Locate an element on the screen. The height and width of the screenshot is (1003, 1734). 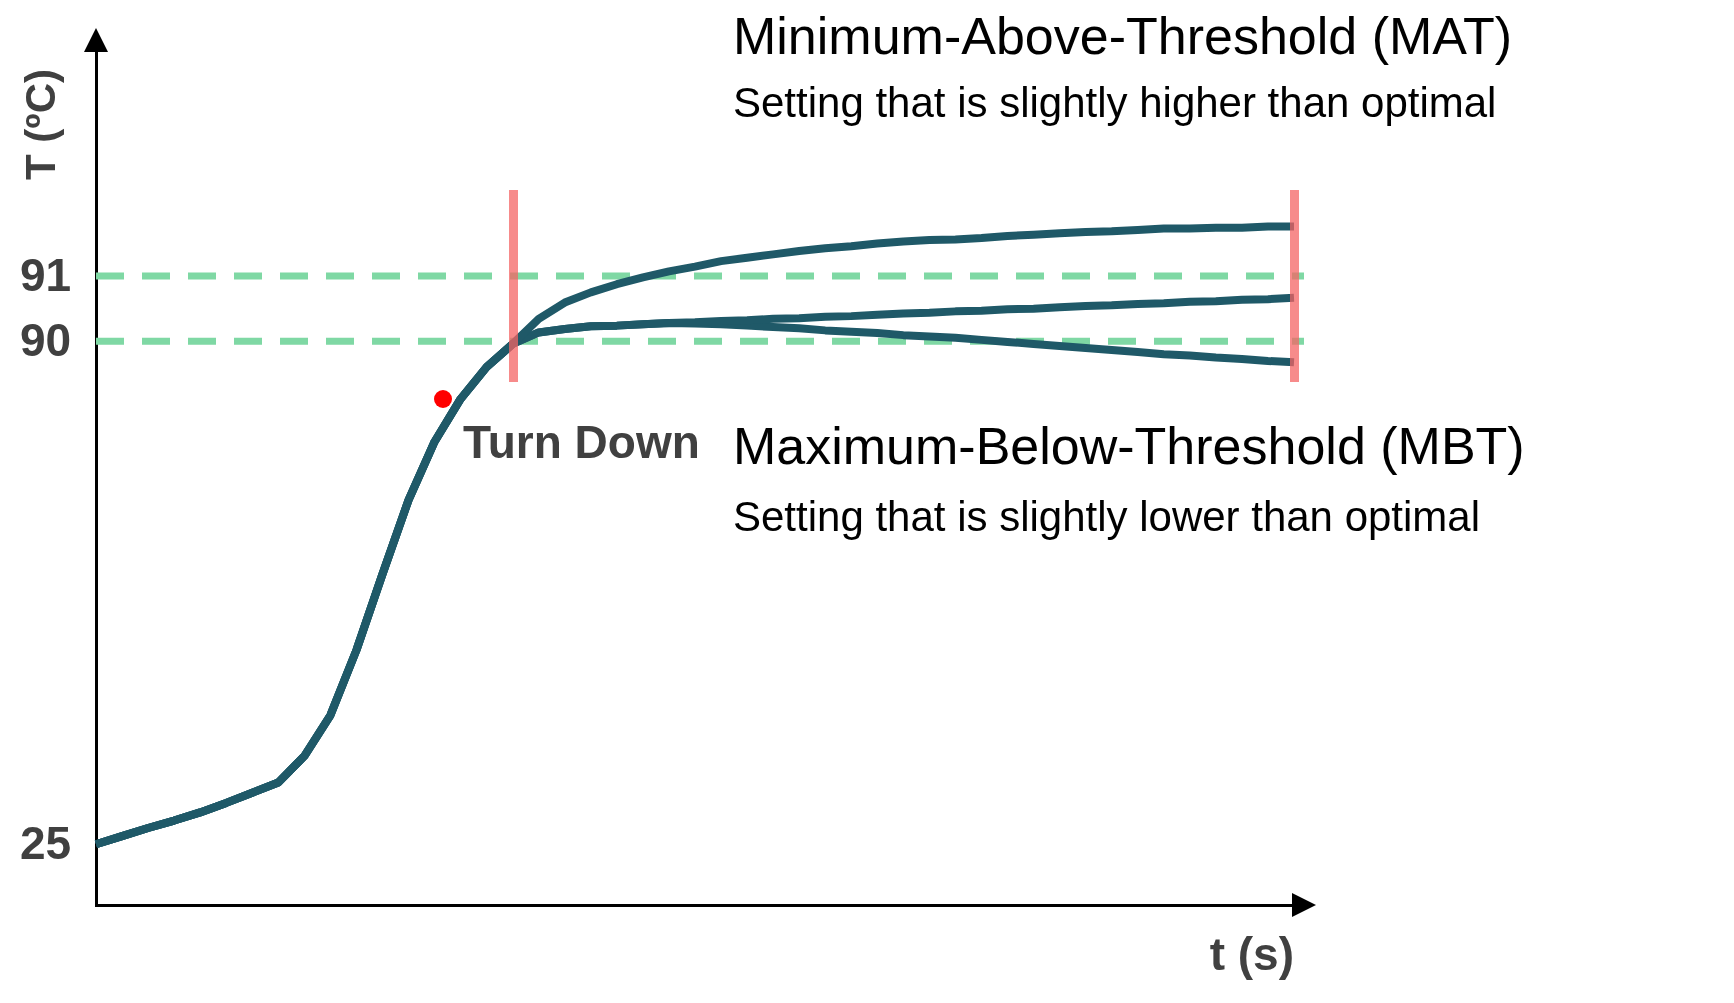
x-axis-title: t (s) is located at coordinates (1251, 954).